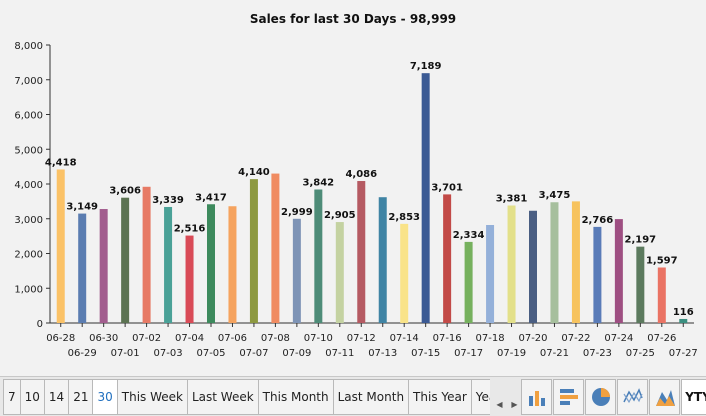 This screenshot has width=706, height=416. I want to click on tab-last-week: Last Week, so click(222, 397).